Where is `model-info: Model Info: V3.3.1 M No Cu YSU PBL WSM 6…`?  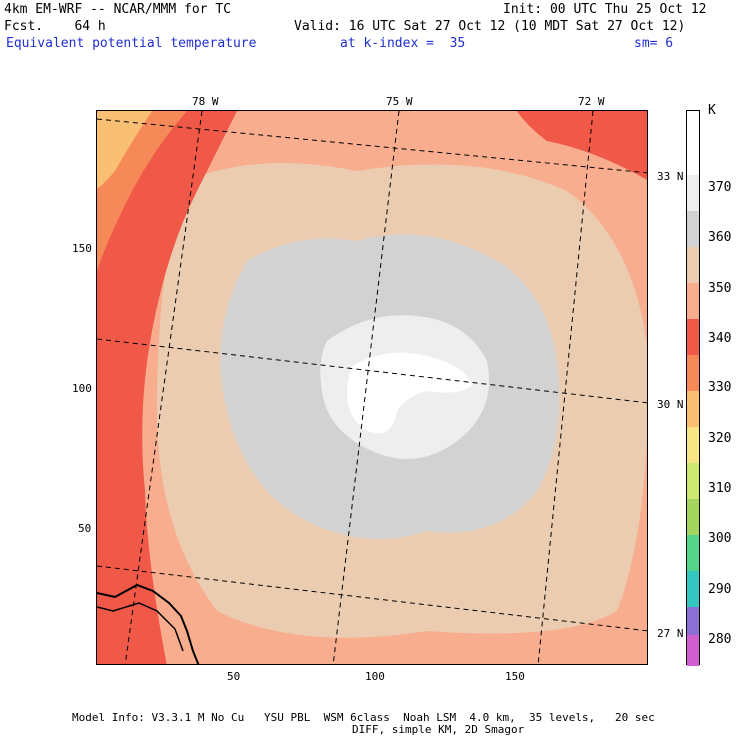
model-info: Model Info: V3.3.1 M No Cu YSU PBL WSM 6… is located at coordinates (363, 717).